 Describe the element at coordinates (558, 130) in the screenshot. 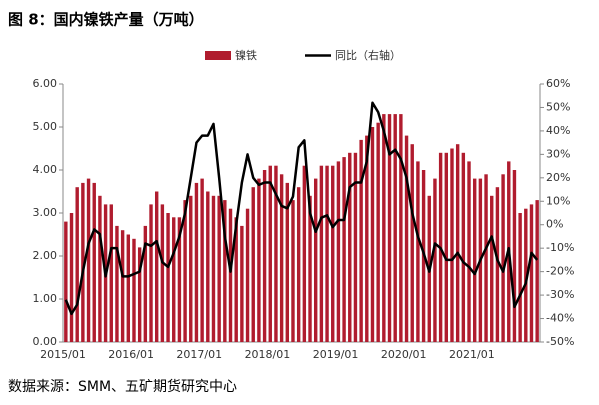

I see `y2-tick-label: 40%` at that location.